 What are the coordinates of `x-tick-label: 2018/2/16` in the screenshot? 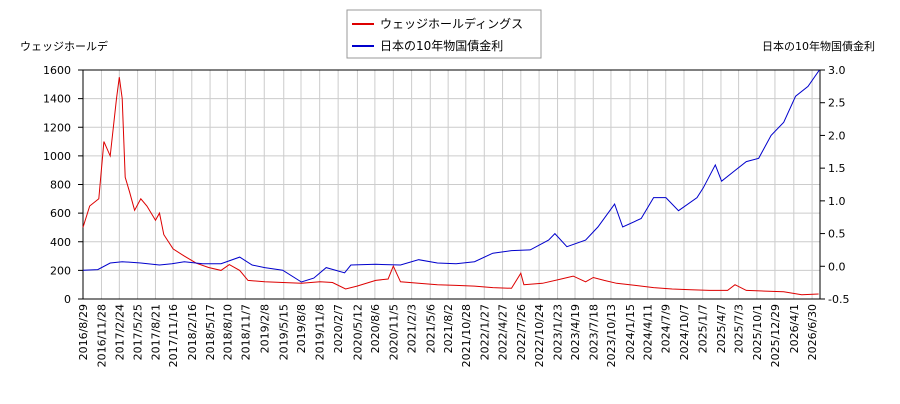 It's located at (192, 332).